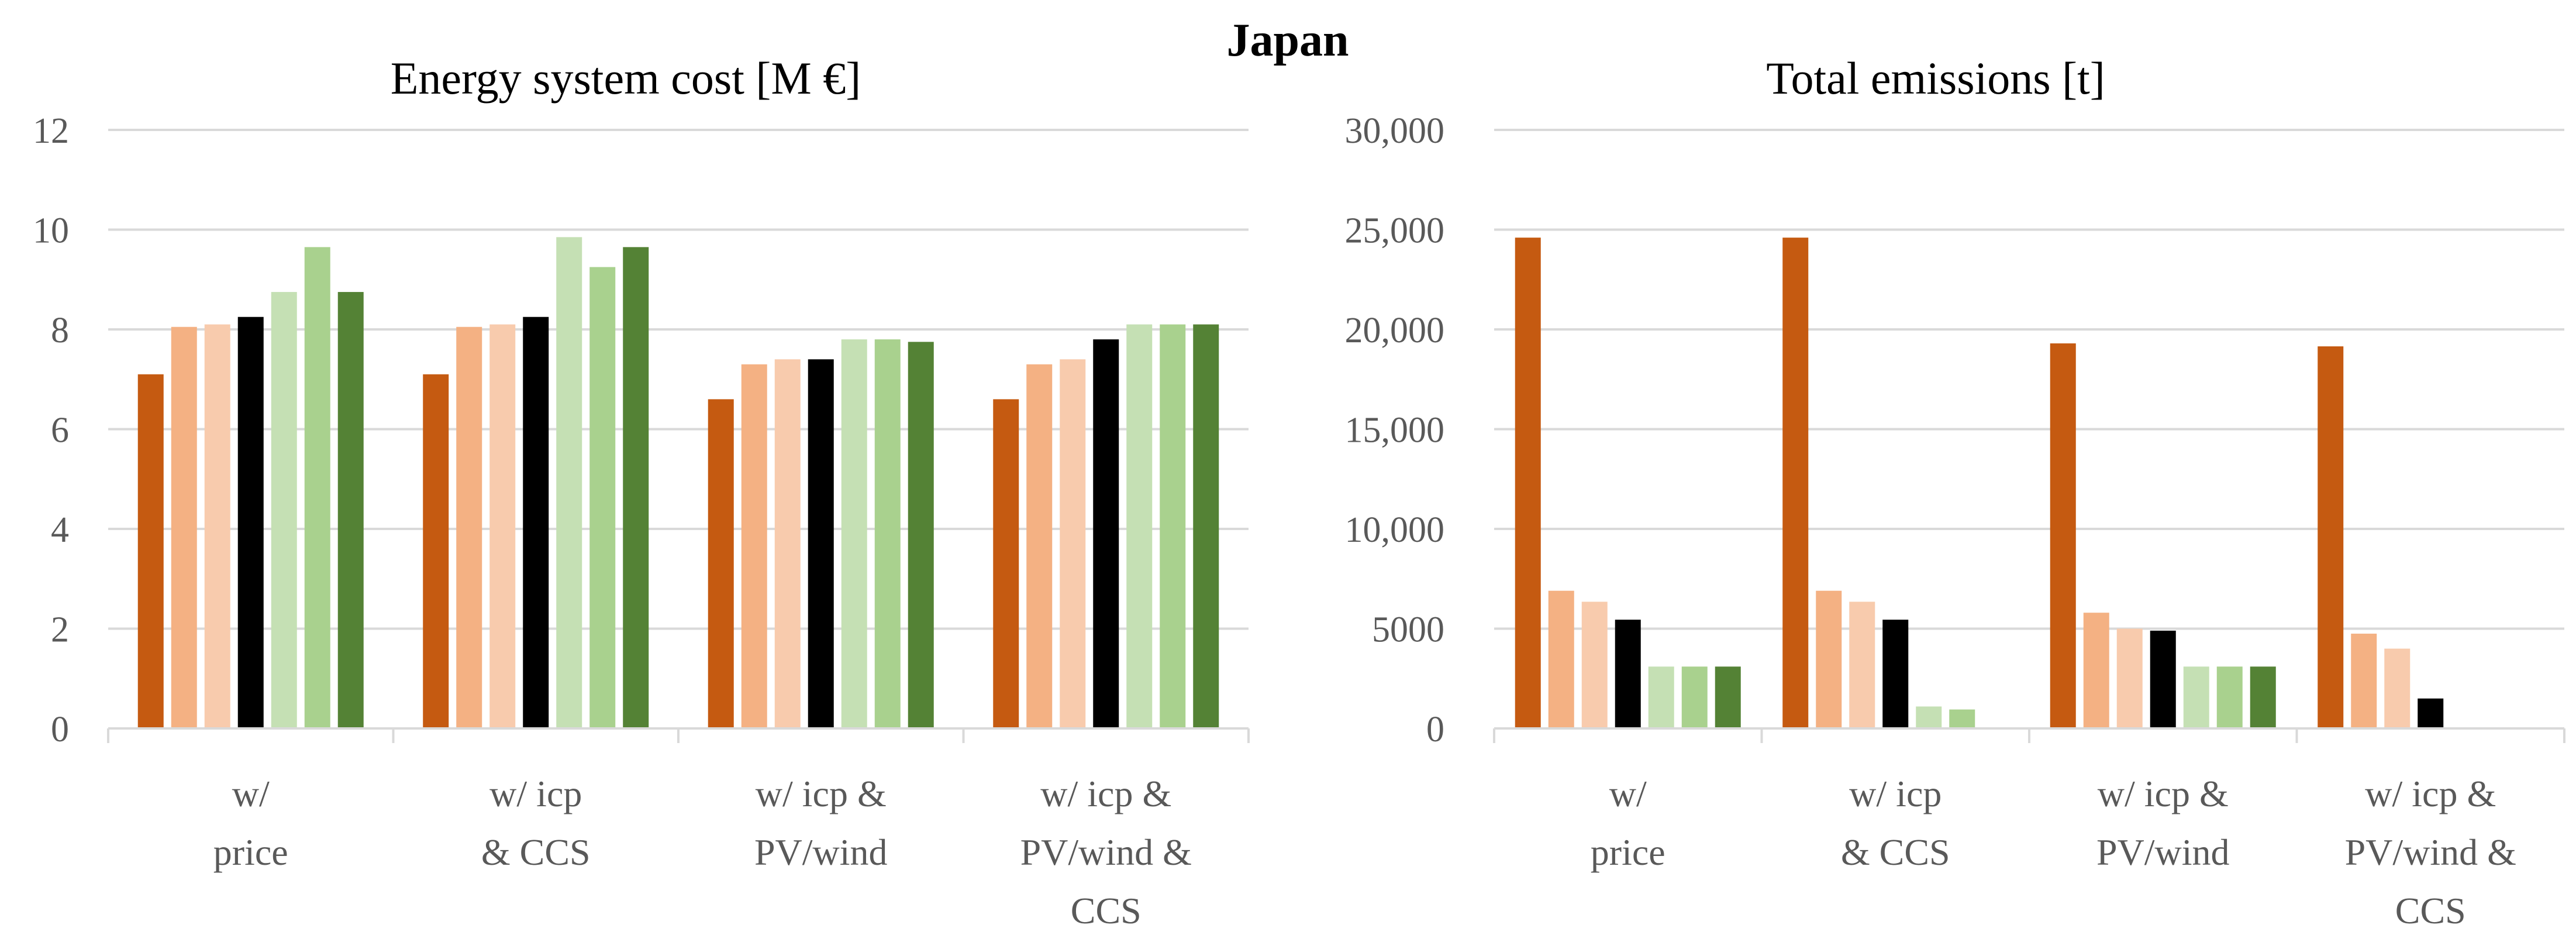 The width and height of the screenshot is (2576, 949). I want to click on energy-cost-y-tick-label: 12, so click(51, 131).